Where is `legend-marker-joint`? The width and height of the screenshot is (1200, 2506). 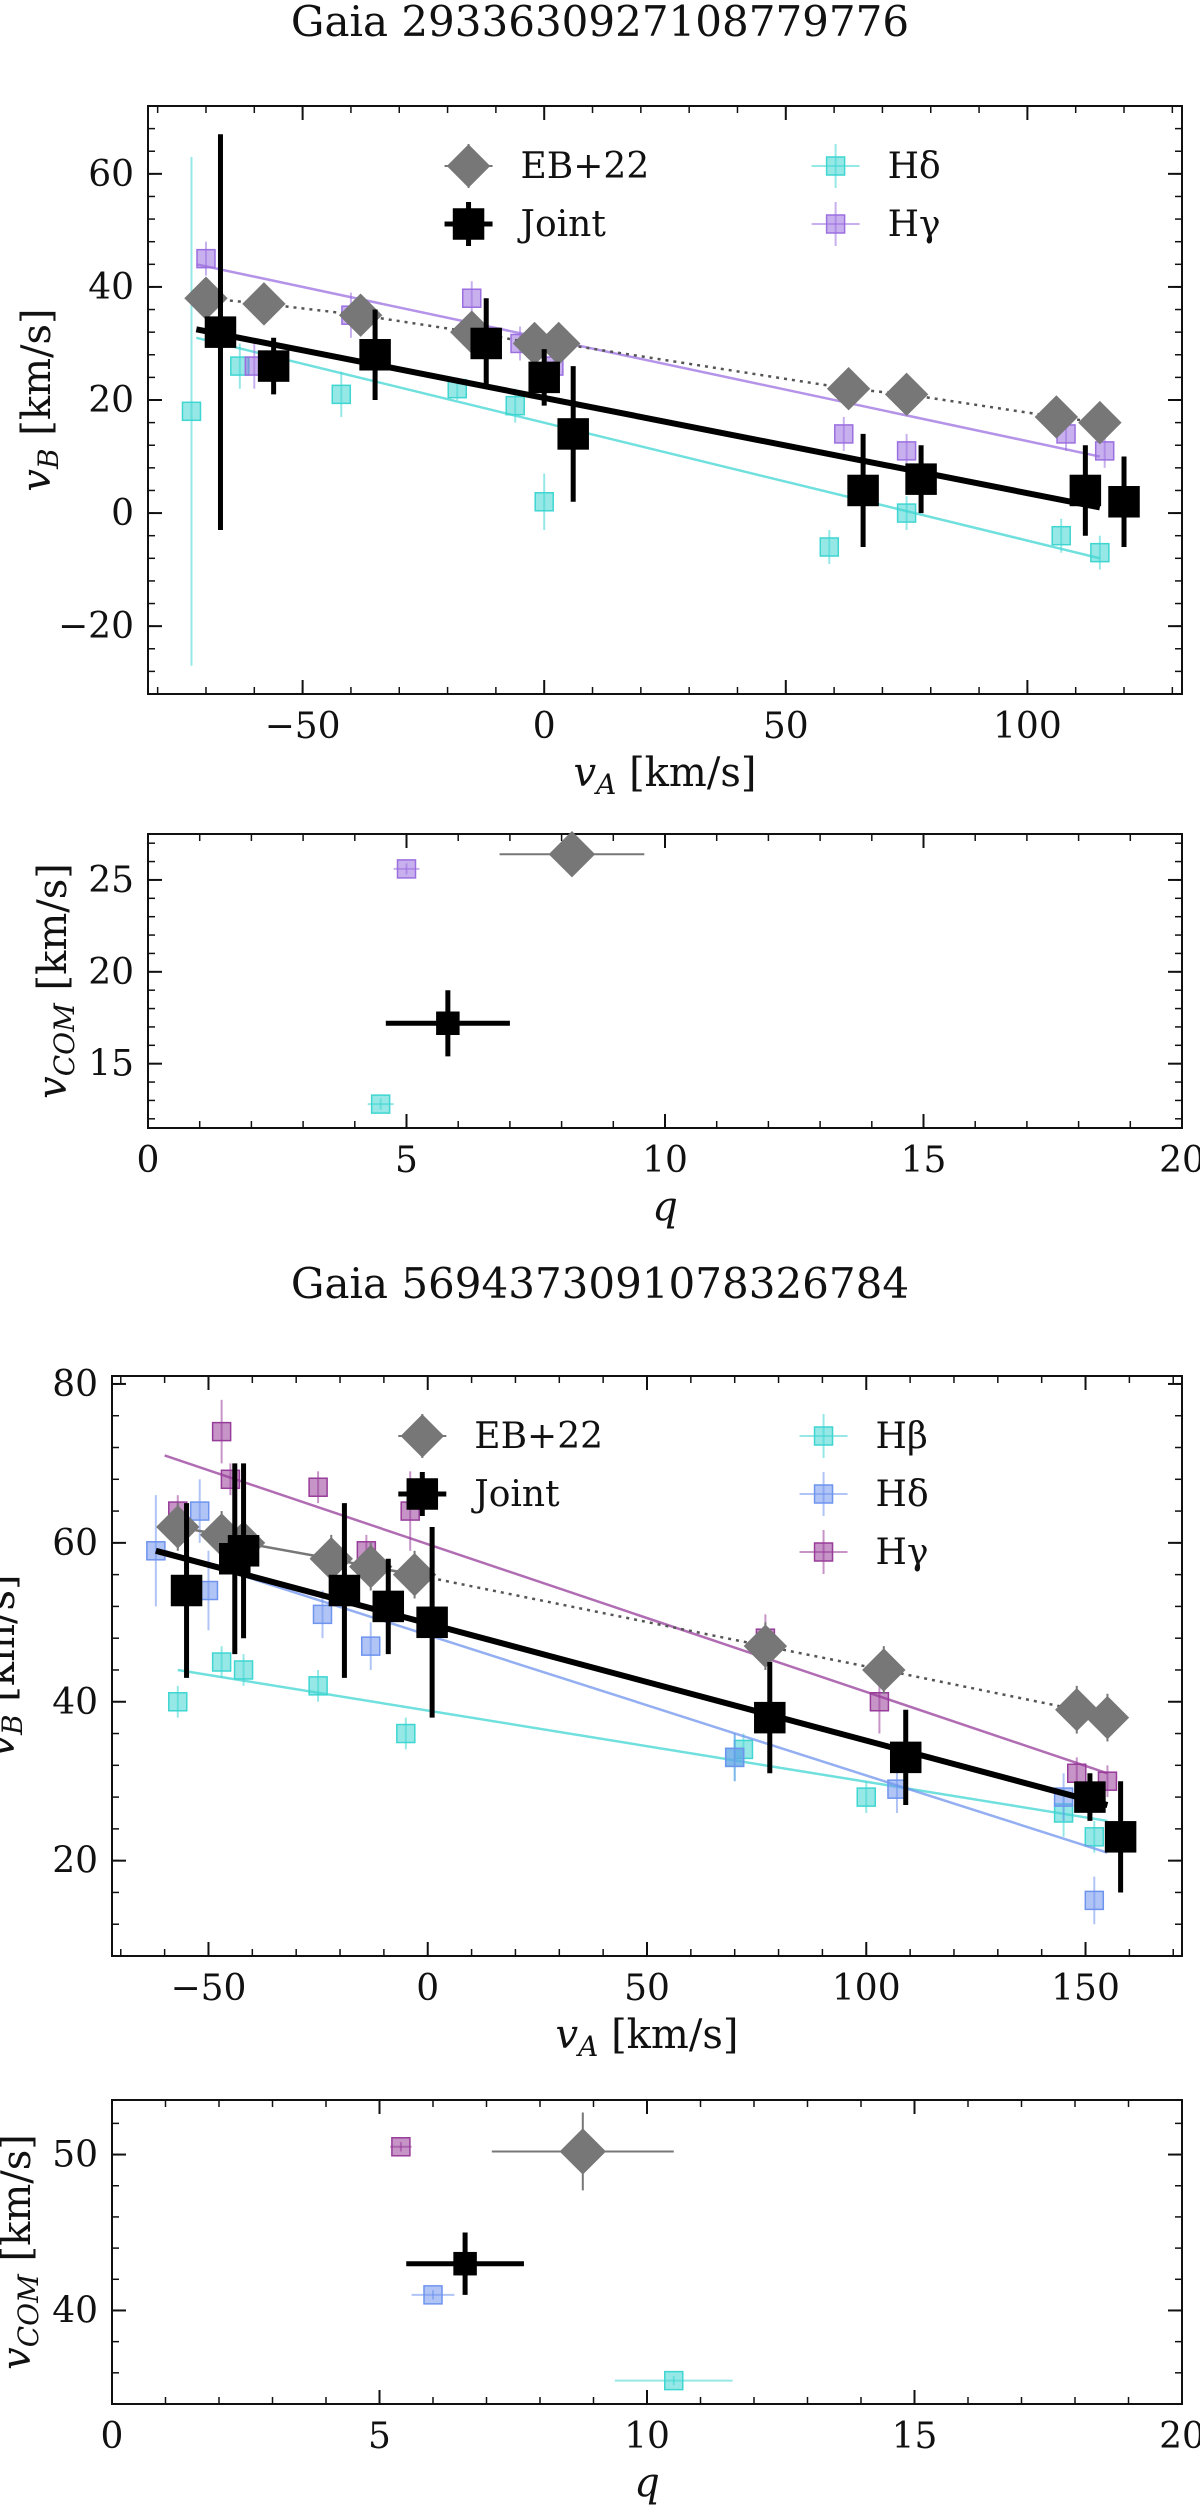
legend-marker-joint is located at coordinates (468, 224).